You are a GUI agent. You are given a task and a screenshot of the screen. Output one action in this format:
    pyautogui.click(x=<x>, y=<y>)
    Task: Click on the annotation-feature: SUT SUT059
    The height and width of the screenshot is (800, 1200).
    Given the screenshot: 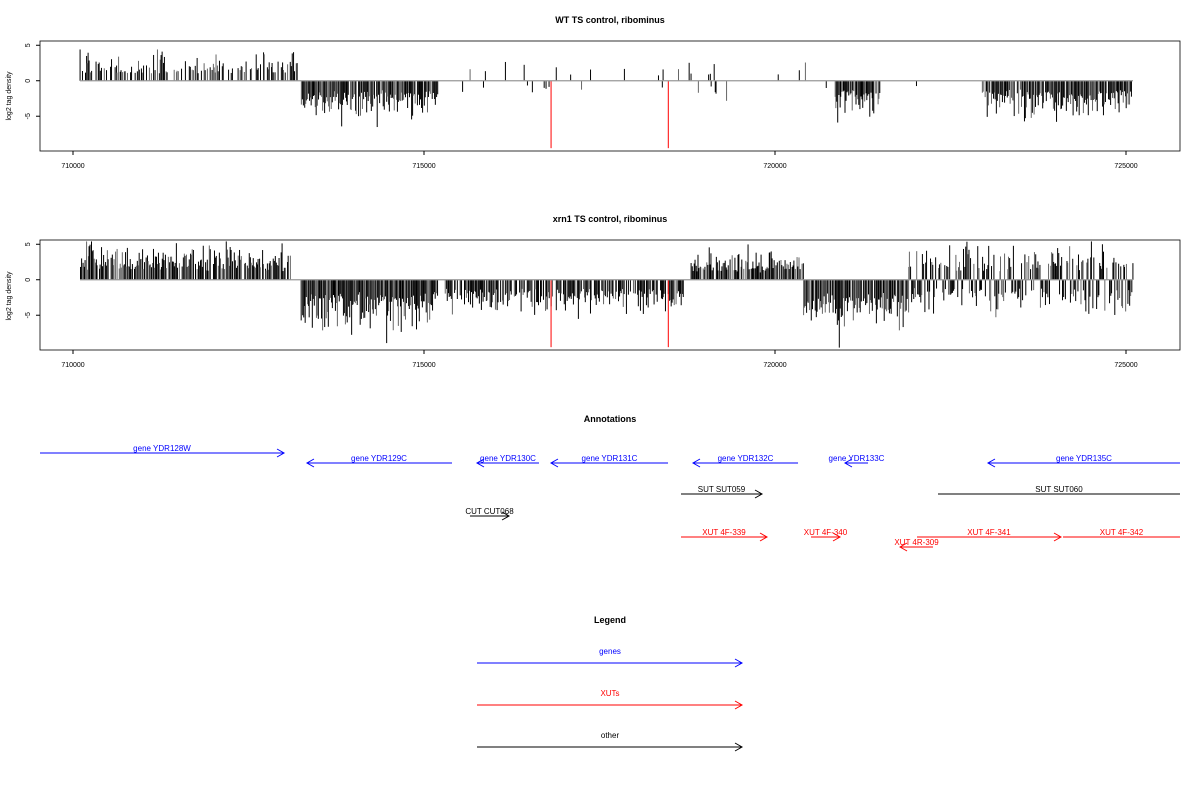 What is the action you would take?
    pyautogui.click(x=722, y=492)
    